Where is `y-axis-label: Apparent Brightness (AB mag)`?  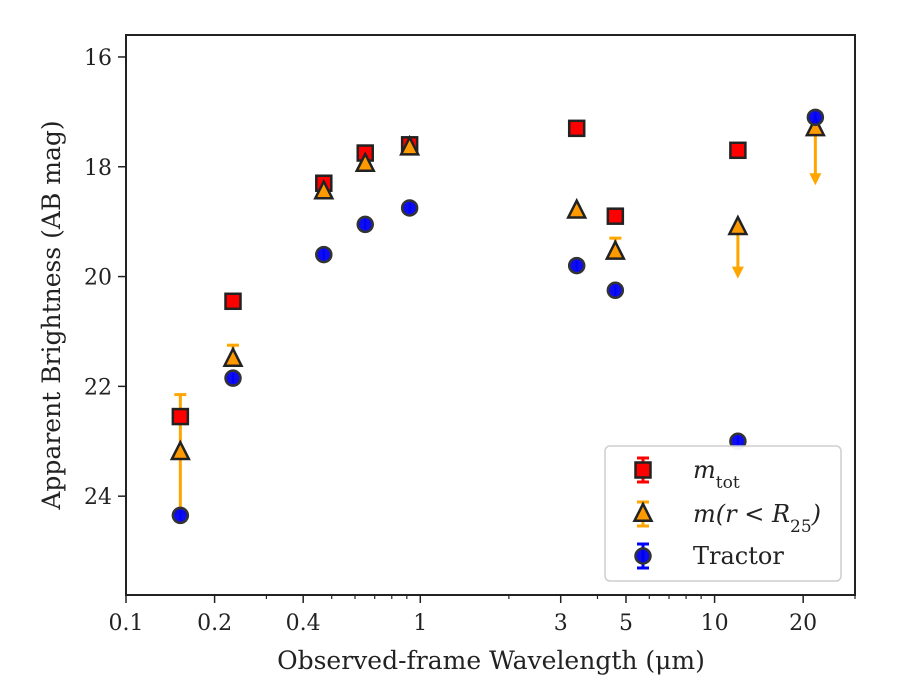 y-axis-label: Apparent Brightness (AB mag) is located at coordinates (51, 315).